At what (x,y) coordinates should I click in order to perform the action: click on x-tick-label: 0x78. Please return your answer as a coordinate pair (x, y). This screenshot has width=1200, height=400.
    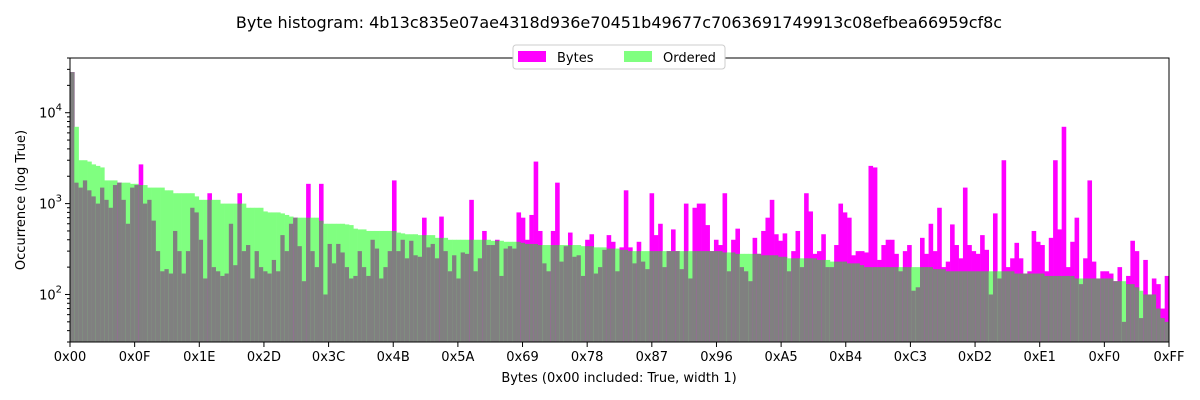
    Looking at the image, I should click on (587, 357).